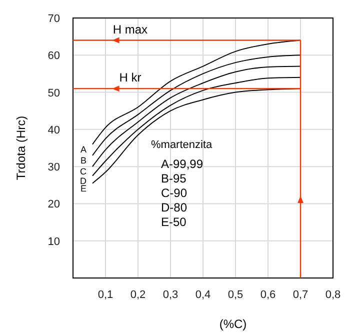 The height and width of the screenshot is (335, 361). Describe the element at coordinates (236, 295) in the screenshot. I see `x-tick-label: 0,5` at that location.